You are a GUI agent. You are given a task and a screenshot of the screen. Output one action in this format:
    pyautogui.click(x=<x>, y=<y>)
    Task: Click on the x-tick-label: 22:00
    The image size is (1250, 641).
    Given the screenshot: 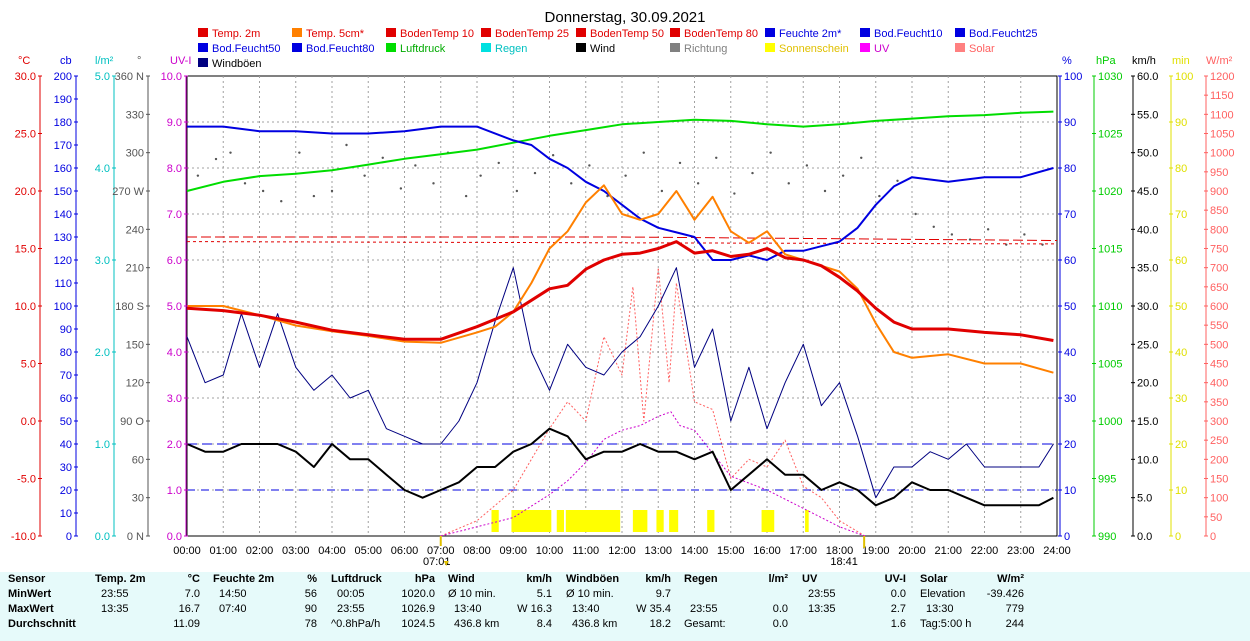 What is the action you would take?
    pyautogui.click(x=985, y=551)
    